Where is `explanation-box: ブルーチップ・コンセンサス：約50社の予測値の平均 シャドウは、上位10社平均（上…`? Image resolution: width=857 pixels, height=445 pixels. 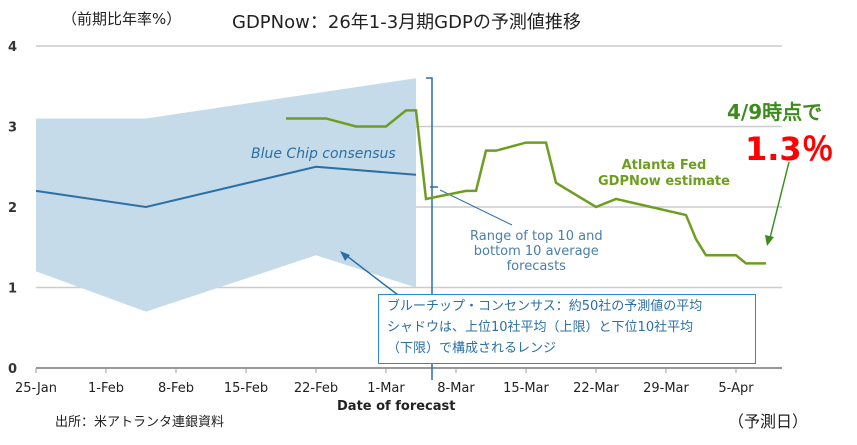
explanation-box: ブルーチップ・コンセンサス：約50社の予測値の平均 シャドウは、上位10社平均（上… is located at coordinates (567, 329).